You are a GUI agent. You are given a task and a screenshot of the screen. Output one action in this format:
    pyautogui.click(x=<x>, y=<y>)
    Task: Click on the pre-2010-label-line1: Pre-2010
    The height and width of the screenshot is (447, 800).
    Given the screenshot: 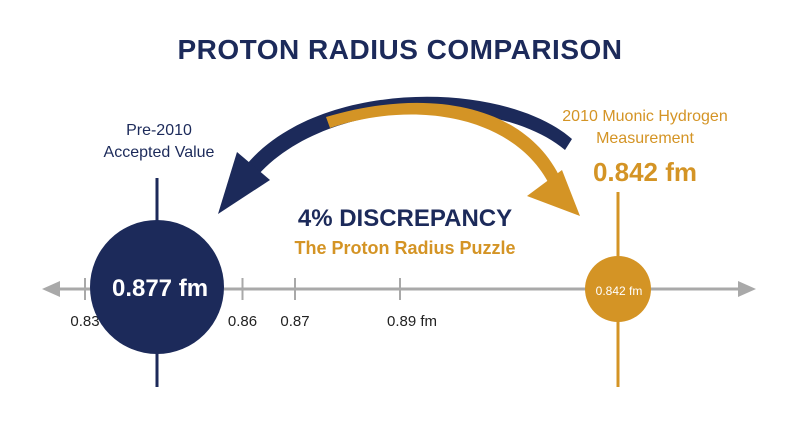 What is the action you would take?
    pyautogui.click(x=159, y=130)
    